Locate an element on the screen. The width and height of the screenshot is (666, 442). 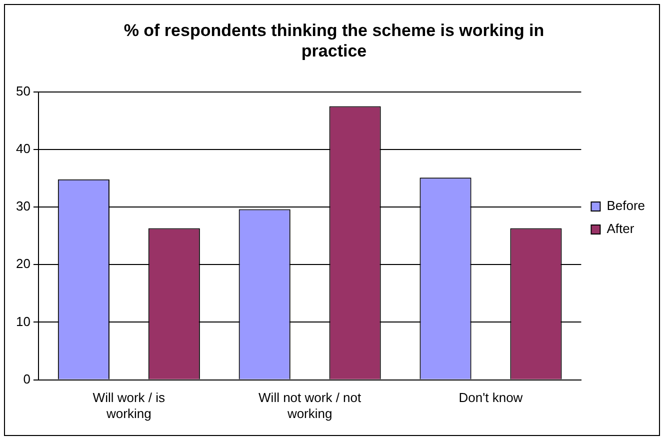
y-tick-label: 10 is located at coordinates (23, 321).